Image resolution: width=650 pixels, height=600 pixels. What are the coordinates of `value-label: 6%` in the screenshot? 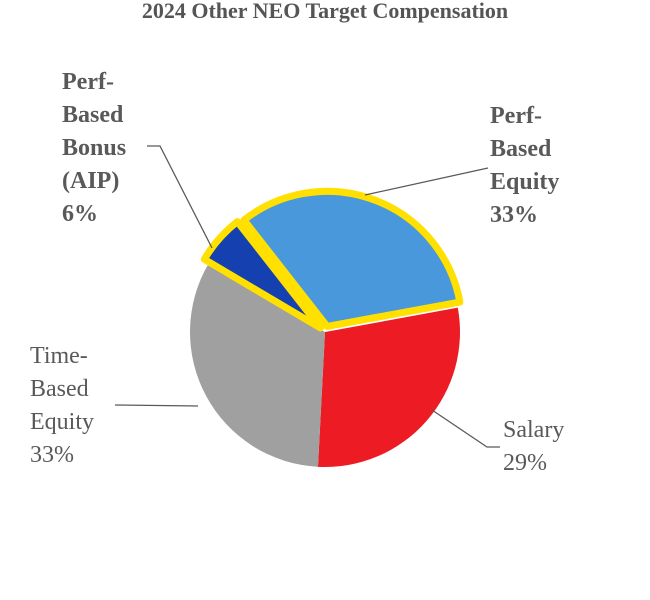 It's located at (80, 214).